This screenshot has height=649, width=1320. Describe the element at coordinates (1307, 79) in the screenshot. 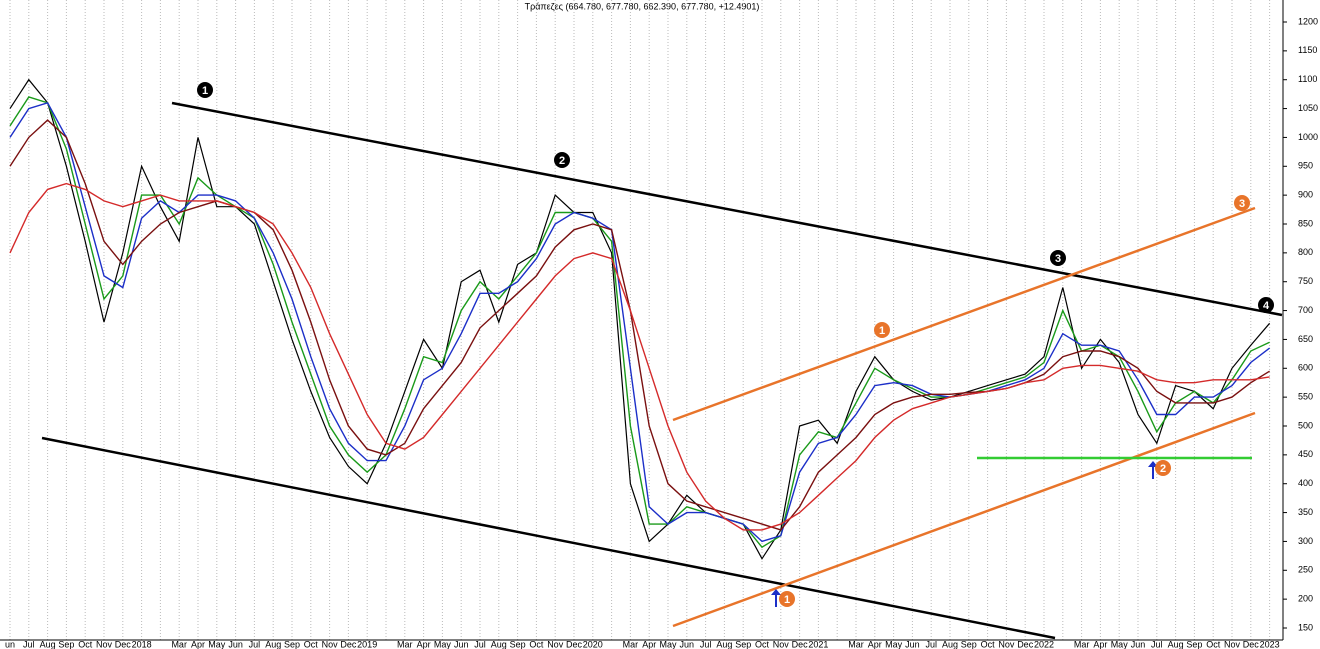

I see `y-tick-label: 1100` at that location.